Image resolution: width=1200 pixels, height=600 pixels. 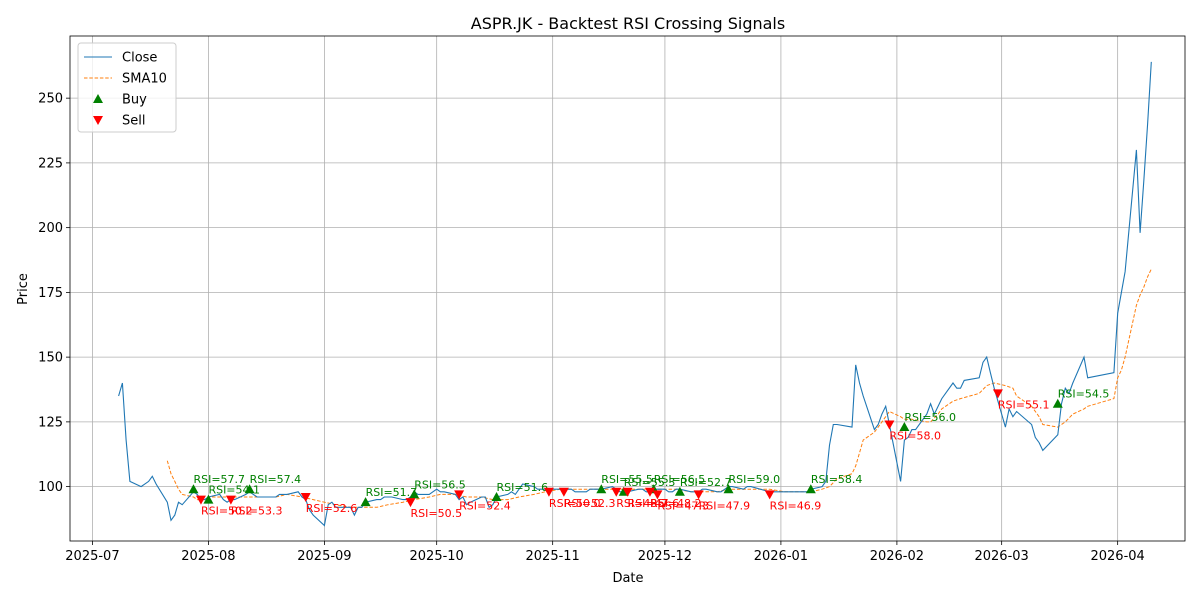 What do you see at coordinates (781, 556) in the screenshot?
I see `x-tick-label: 2026-01` at bounding box center [781, 556].